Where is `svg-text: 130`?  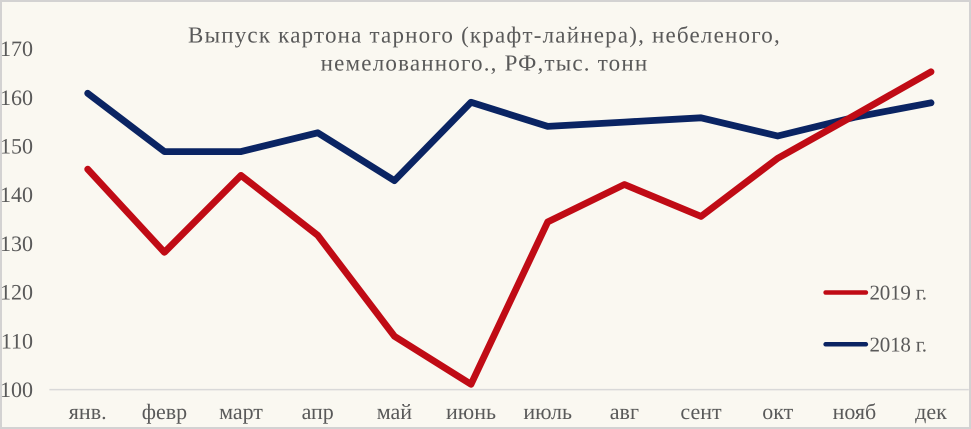
svg-text: 130 is located at coordinates (16, 243).